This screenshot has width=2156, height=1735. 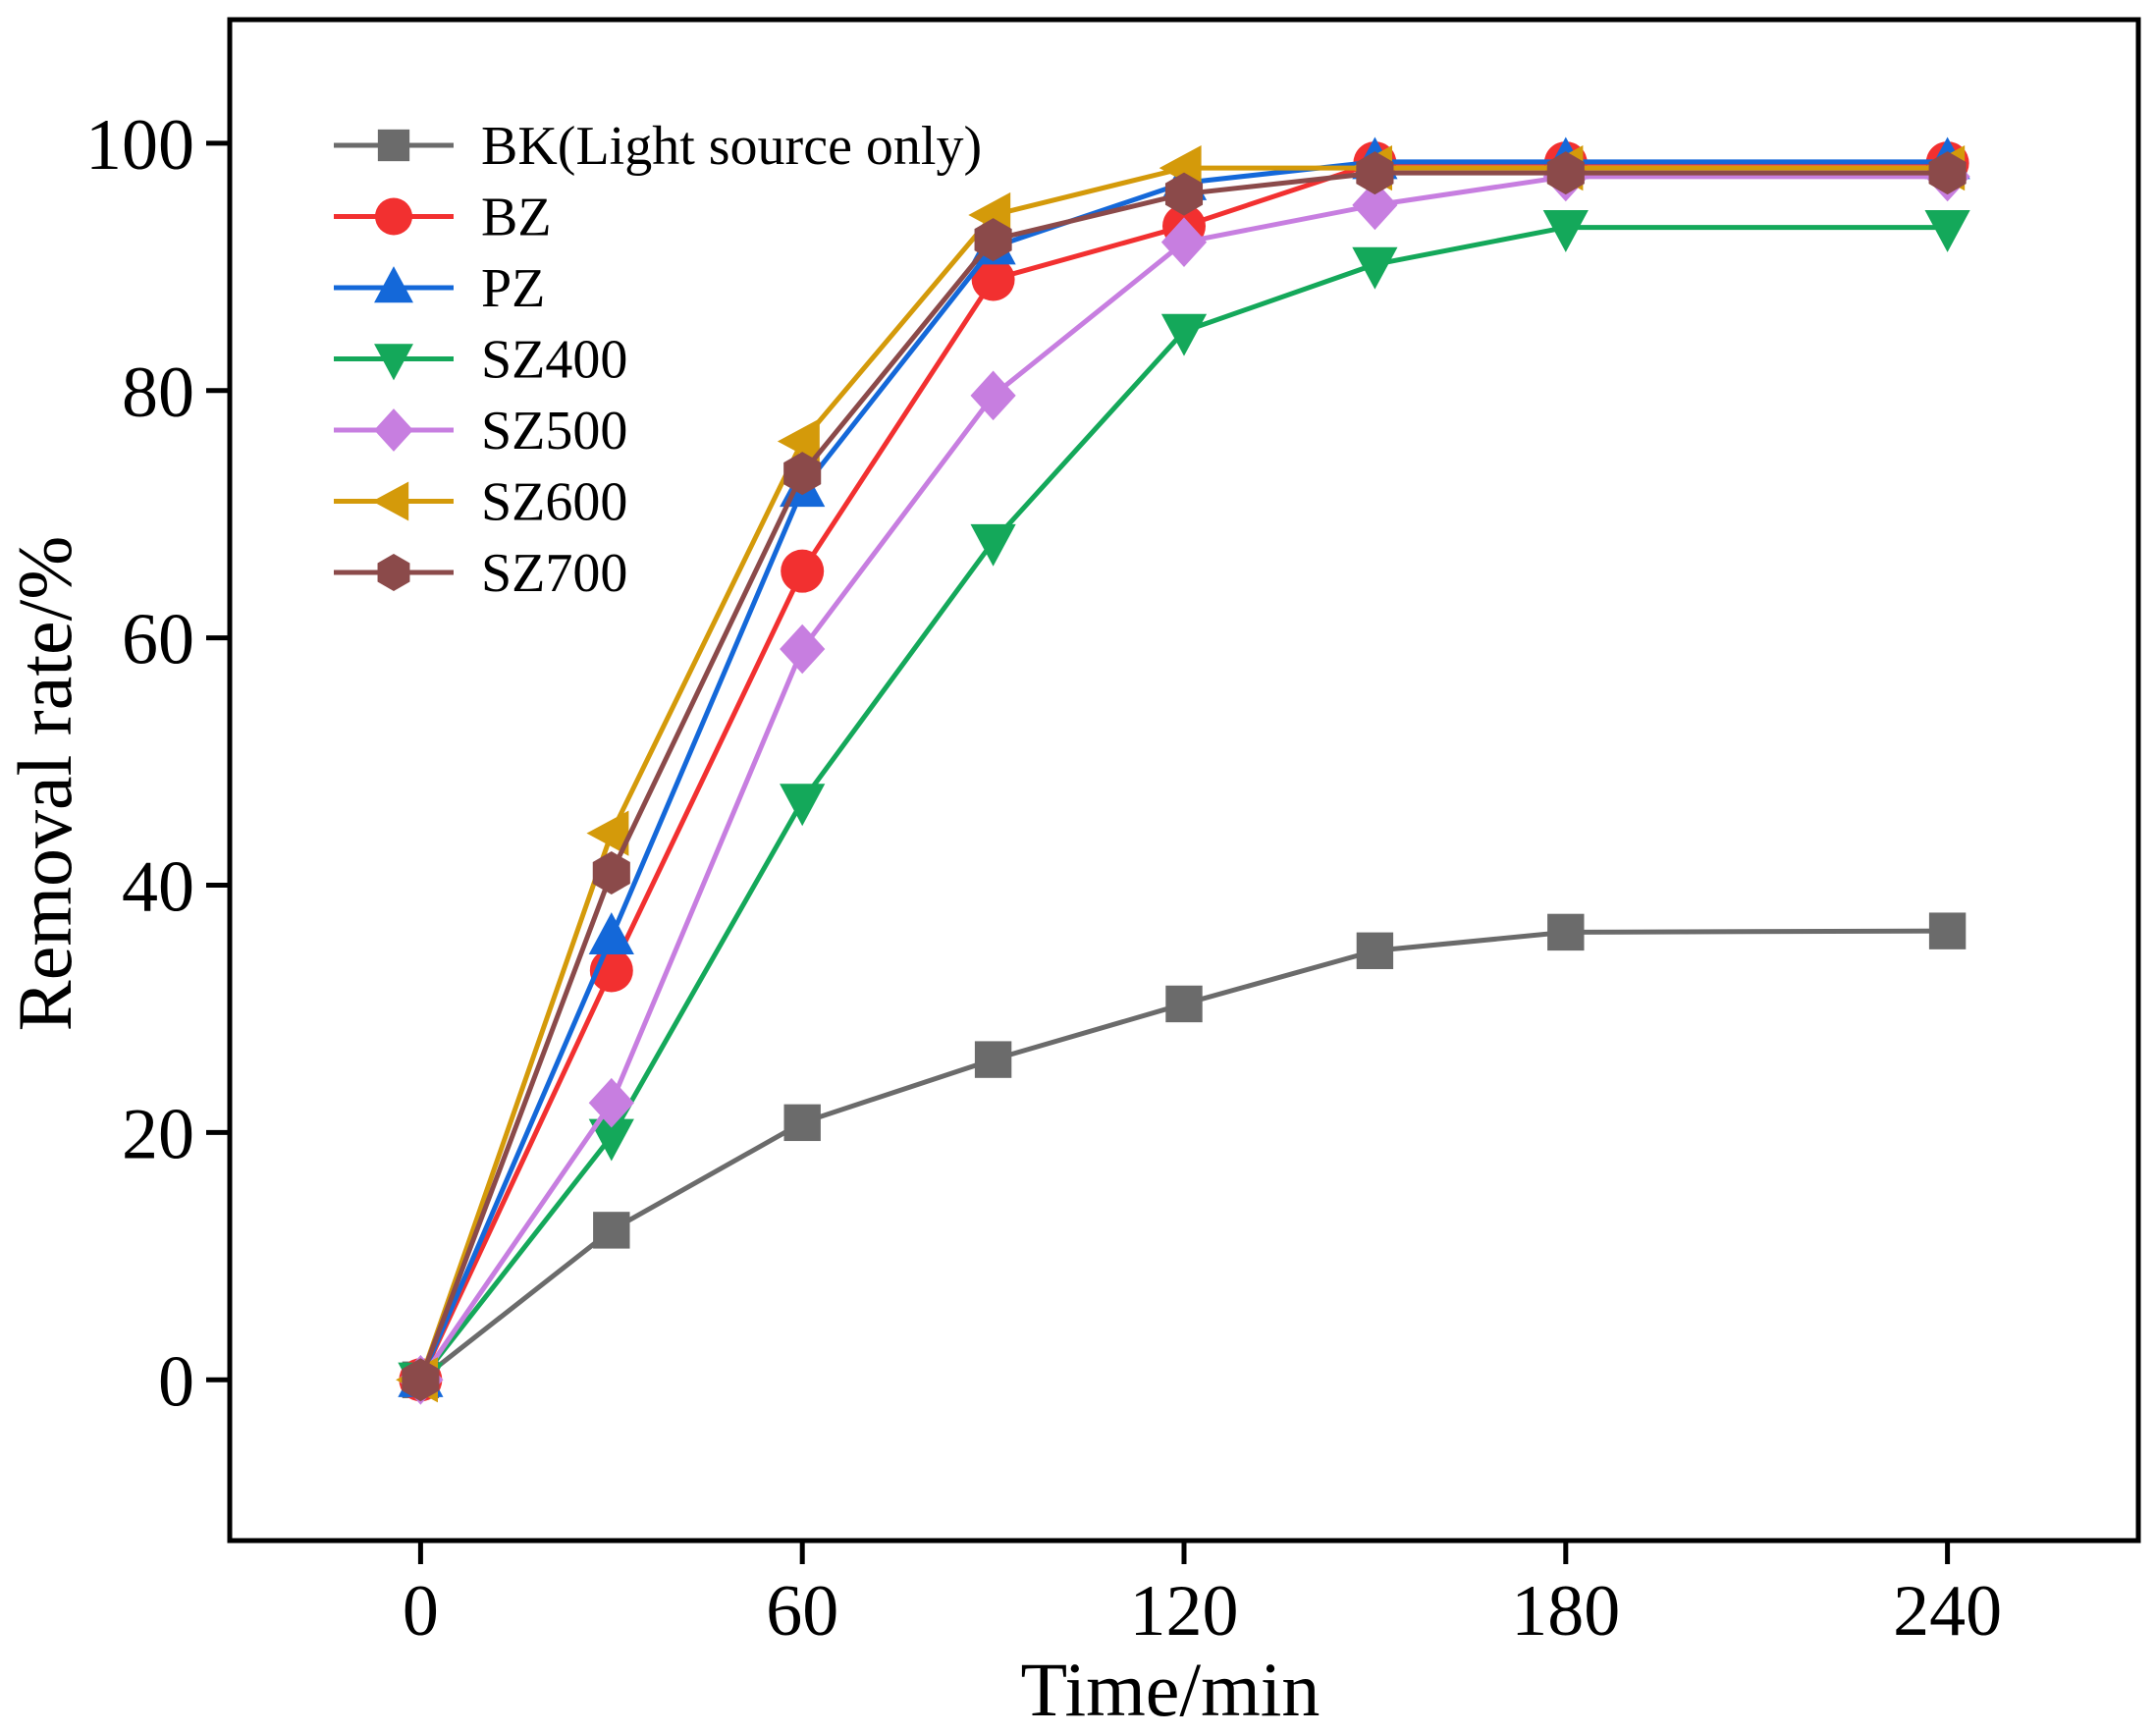 What do you see at coordinates (158, 640) in the screenshot?
I see `y-tick-label: 60` at bounding box center [158, 640].